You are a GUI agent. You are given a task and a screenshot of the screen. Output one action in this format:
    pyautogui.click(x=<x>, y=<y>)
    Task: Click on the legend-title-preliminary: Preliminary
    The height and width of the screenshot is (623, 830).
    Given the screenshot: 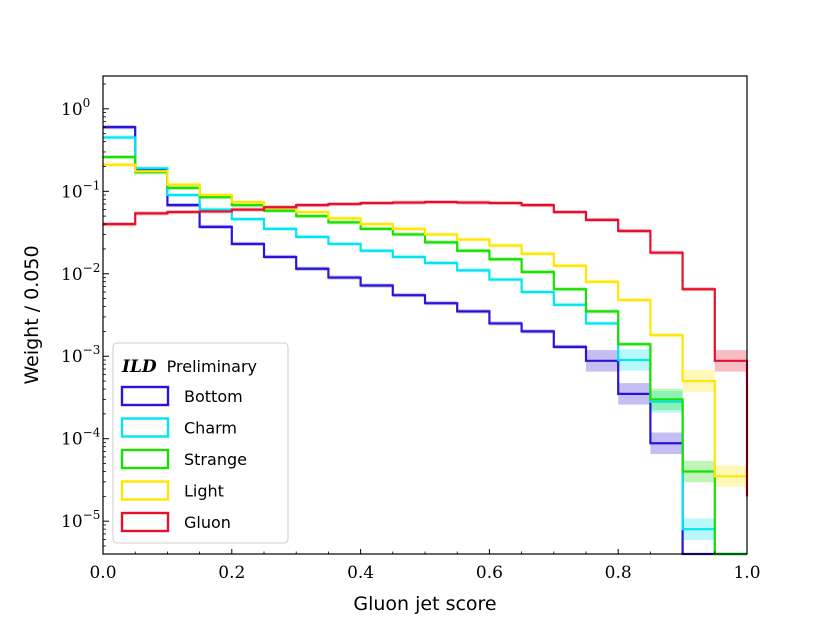 What is the action you would take?
    pyautogui.click(x=212, y=366)
    